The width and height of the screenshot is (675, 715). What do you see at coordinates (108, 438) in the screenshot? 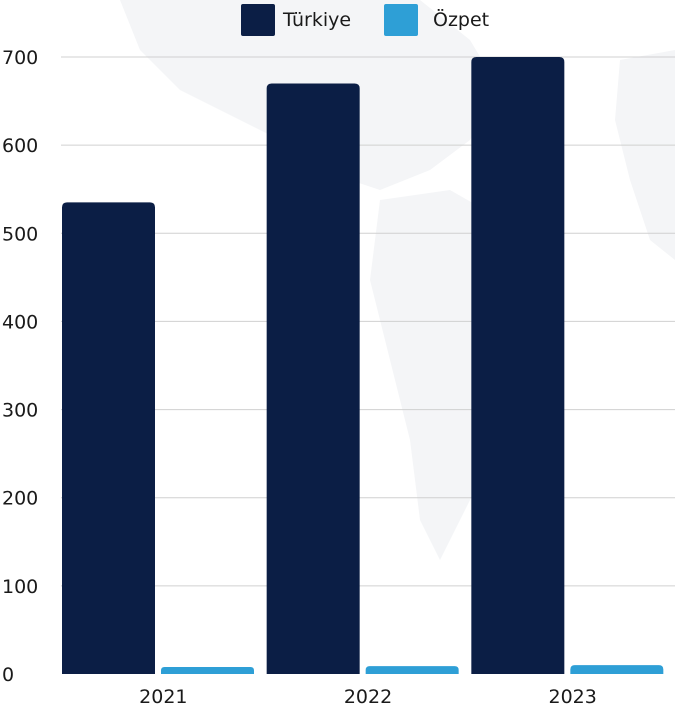
I see `bar-turkiye-2021` at bounding box center [108, 438].